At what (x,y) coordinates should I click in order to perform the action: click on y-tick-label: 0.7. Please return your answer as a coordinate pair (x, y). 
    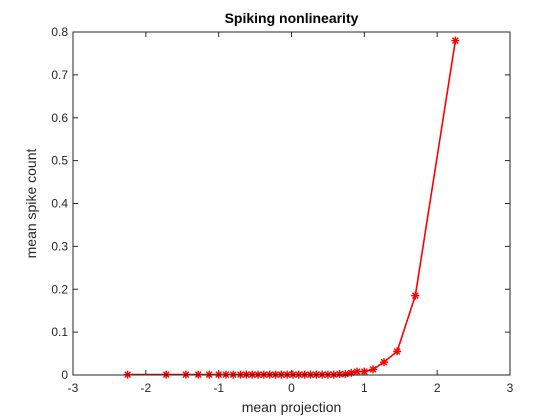
    Looking at the image, I should click on (59, 75).